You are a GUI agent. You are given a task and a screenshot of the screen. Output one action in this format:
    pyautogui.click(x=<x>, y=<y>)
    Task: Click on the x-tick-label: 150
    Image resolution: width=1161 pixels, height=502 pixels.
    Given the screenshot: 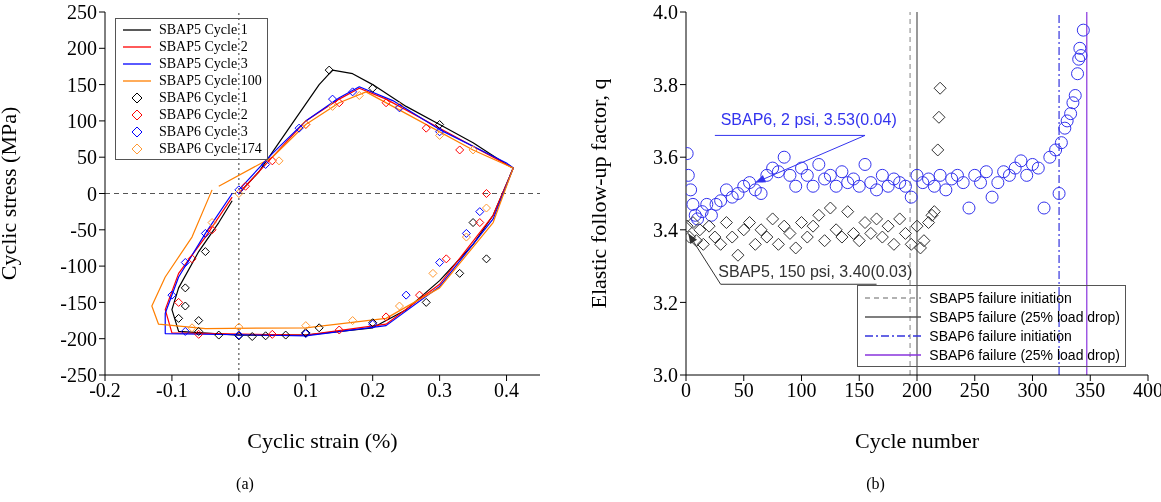 What is the action you would take?
    pyautogui.click(x=859, y=390)
    